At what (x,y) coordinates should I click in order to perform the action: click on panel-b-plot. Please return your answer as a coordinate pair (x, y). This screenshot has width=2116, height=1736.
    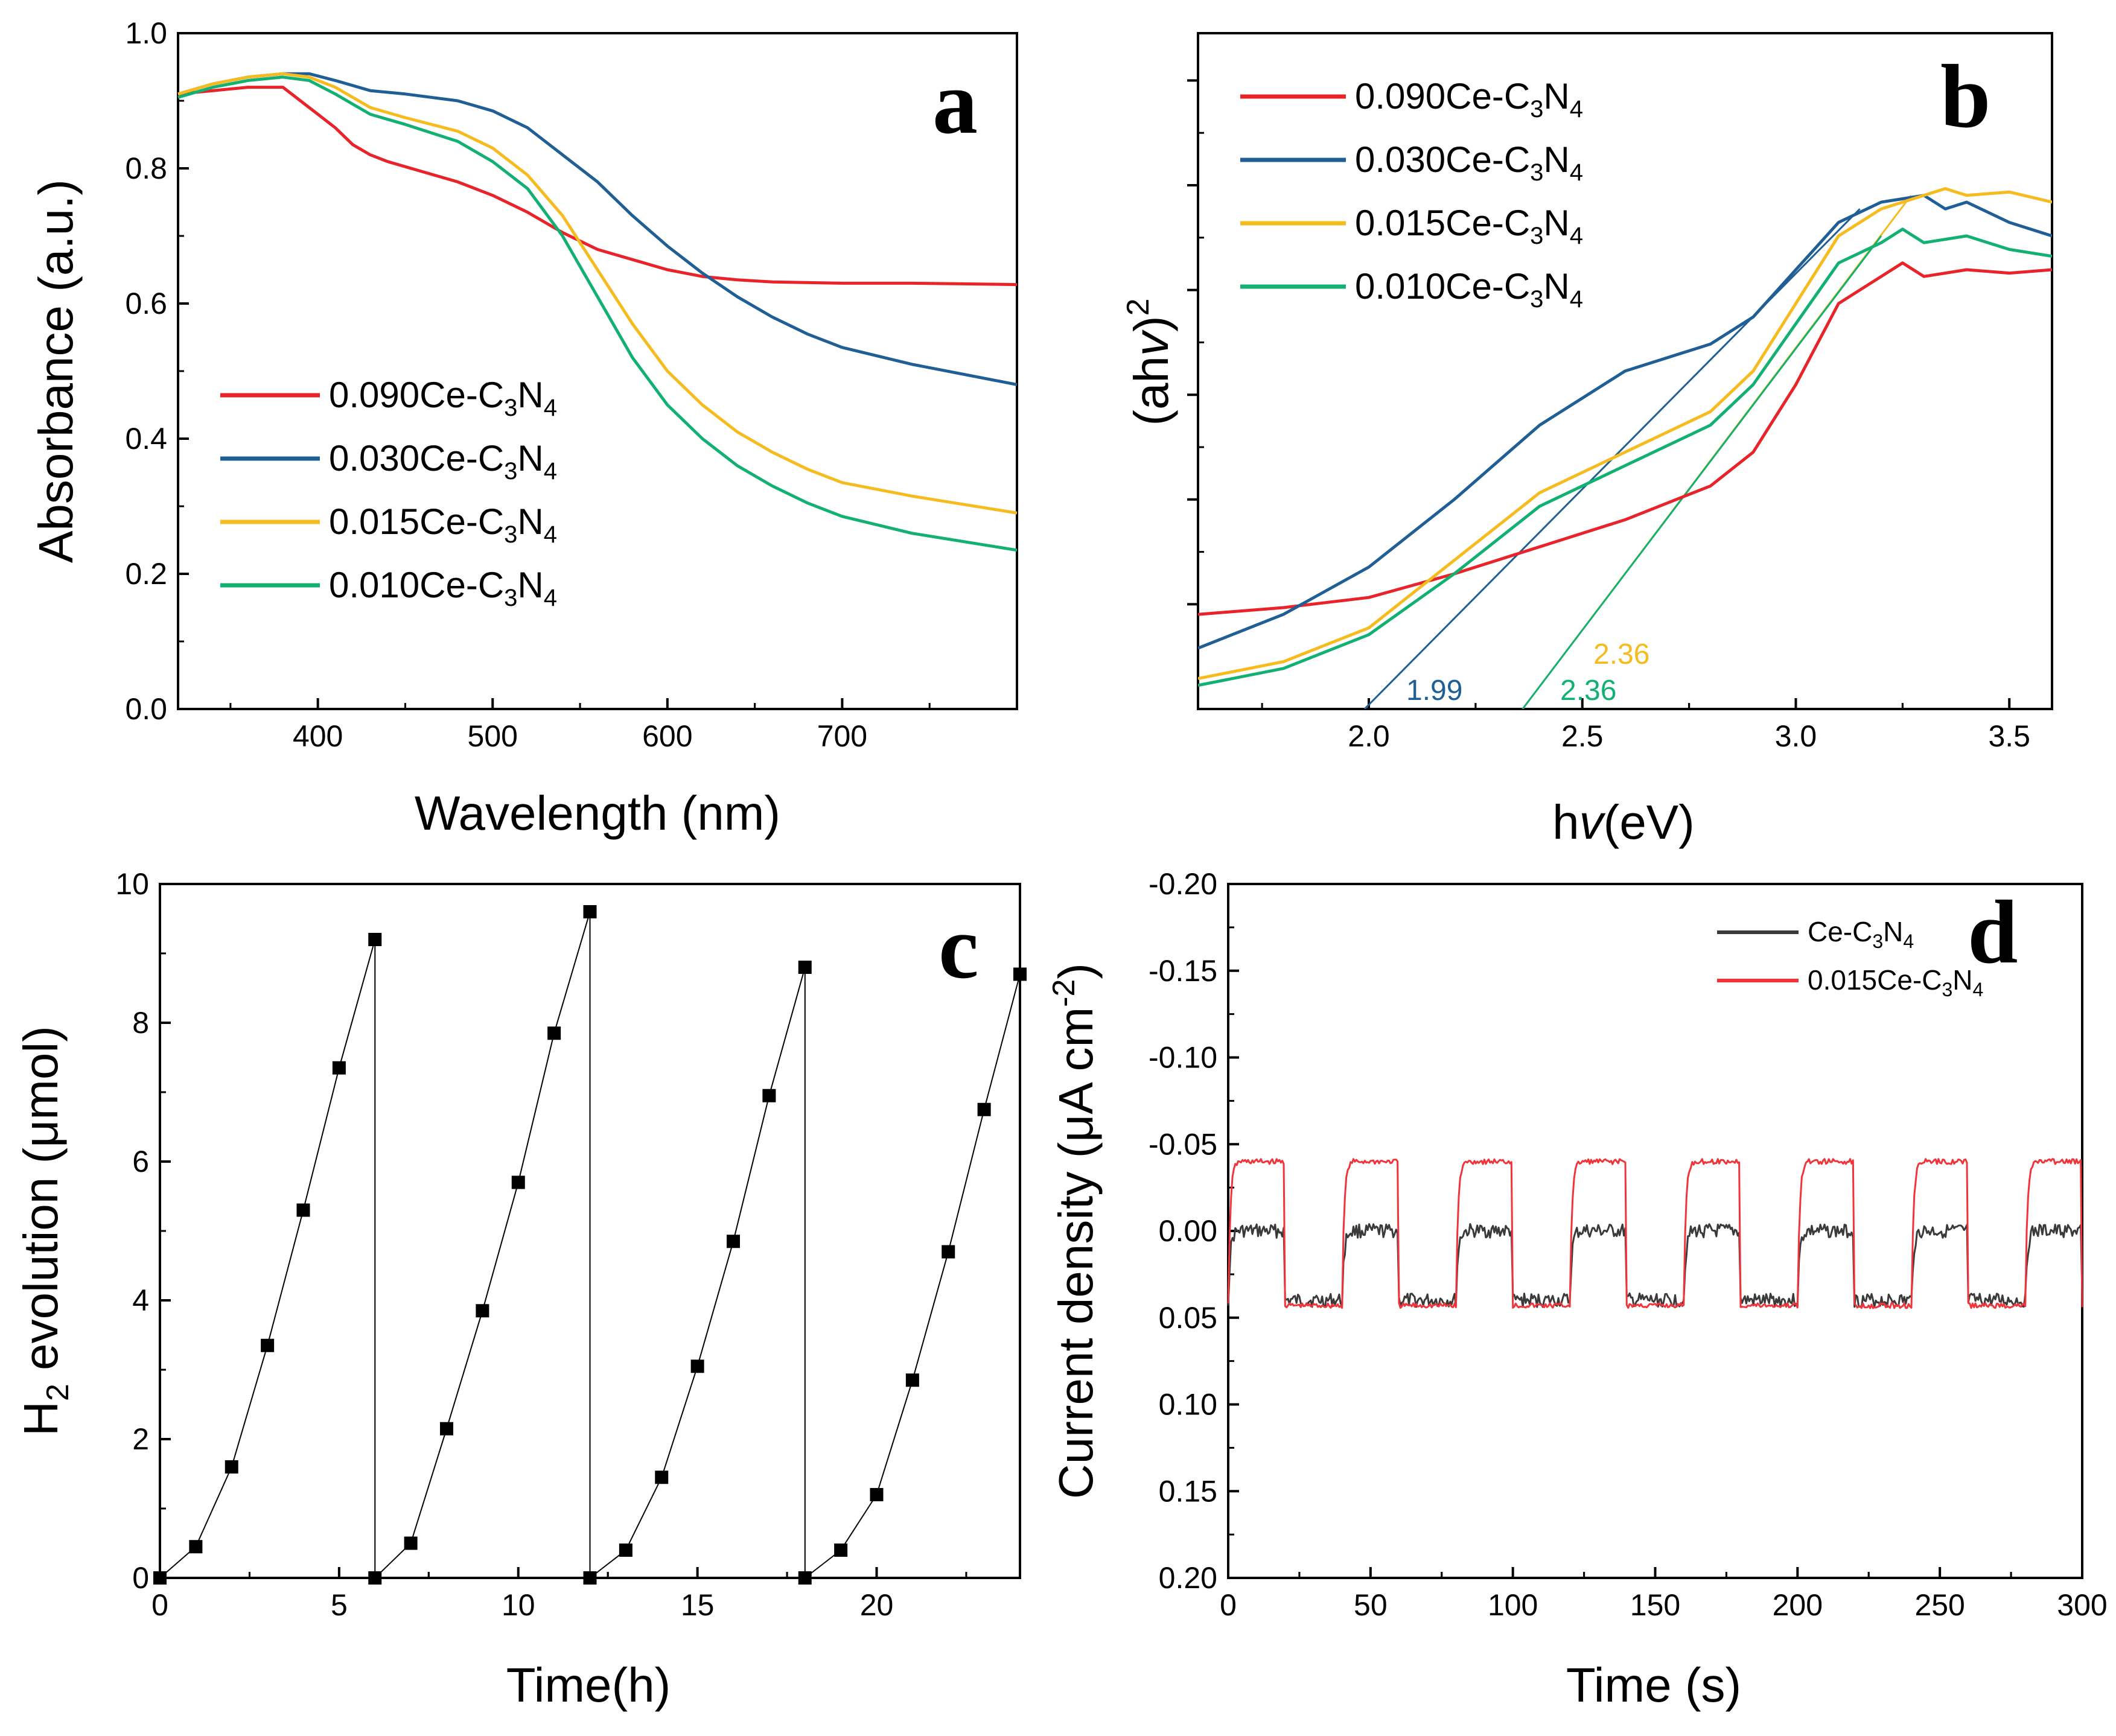
    Looking at the image, I should click on (1625, 448).